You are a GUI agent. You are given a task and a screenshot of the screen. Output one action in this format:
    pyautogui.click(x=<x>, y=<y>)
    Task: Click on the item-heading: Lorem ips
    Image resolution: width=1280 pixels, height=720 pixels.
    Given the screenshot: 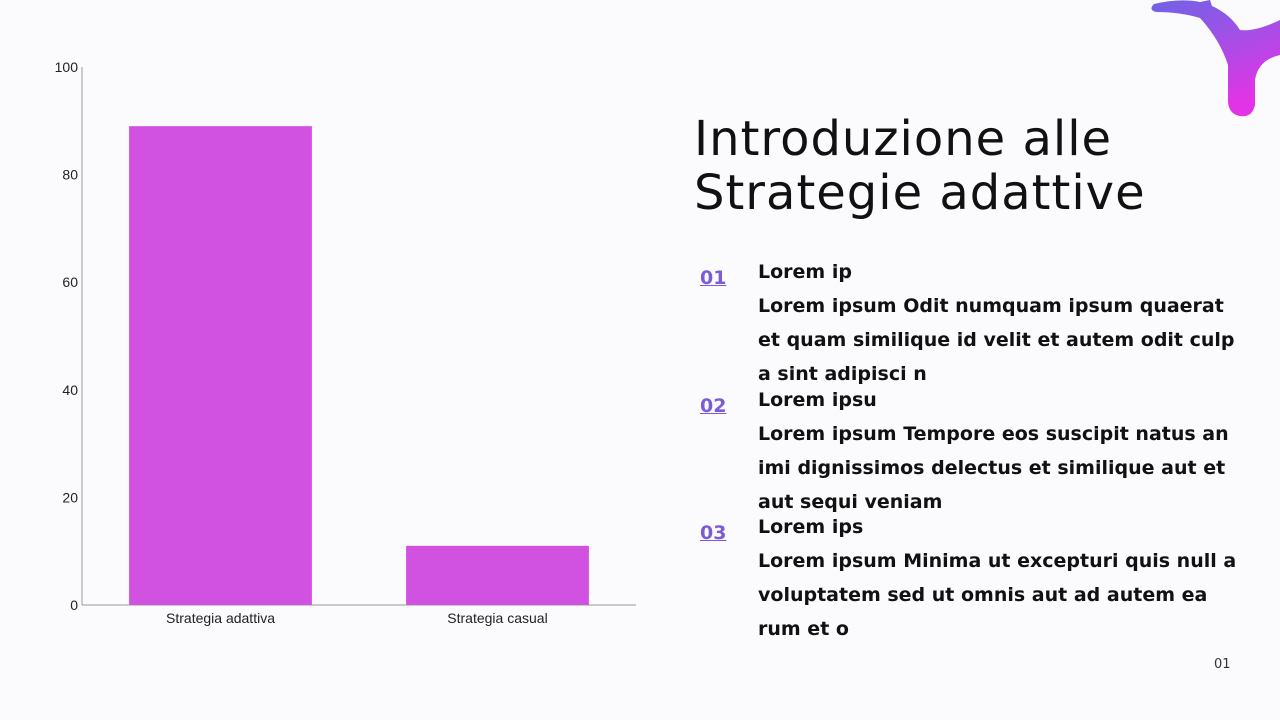 What is the action you would take?
    pyautogui.click(x=811, y=527)
    